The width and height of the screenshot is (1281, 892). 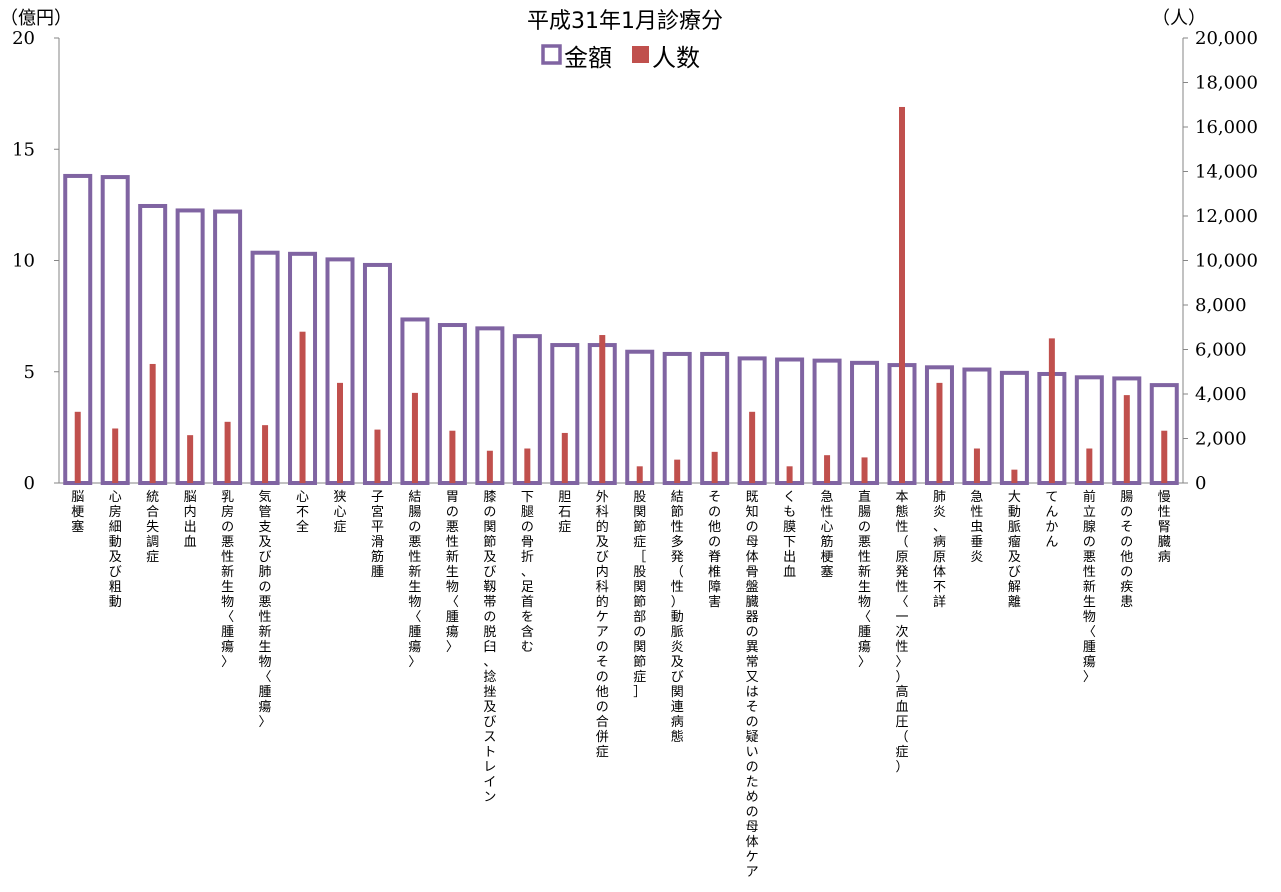 I want to click on x-tick-label: 腸のその他の疾患, so click(x=1126, y=550).